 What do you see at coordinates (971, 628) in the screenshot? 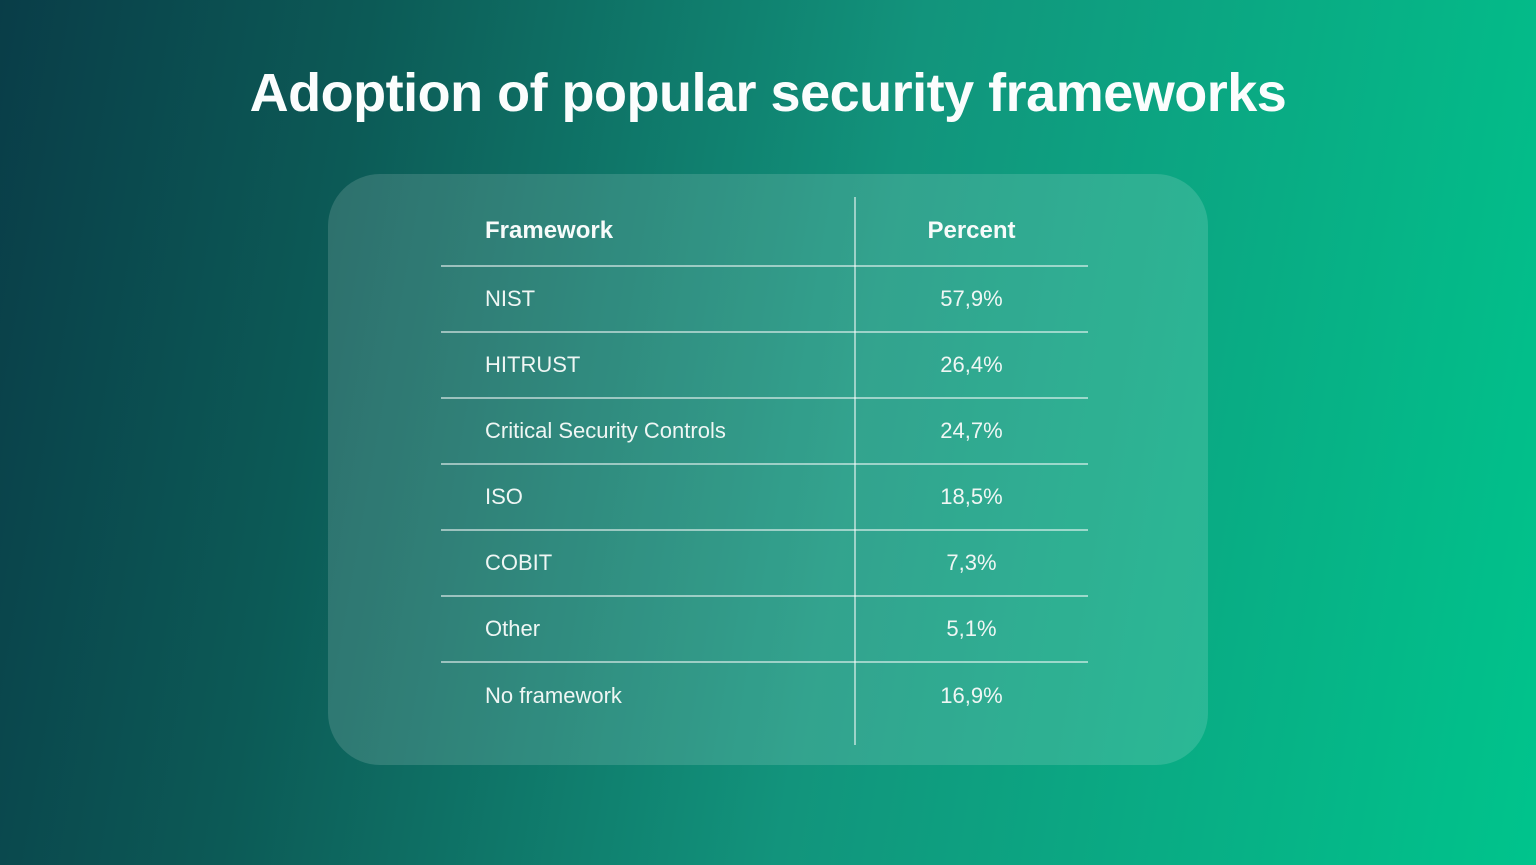
I see `percent-cell: 5,1%` at bounding box center [971, 628].